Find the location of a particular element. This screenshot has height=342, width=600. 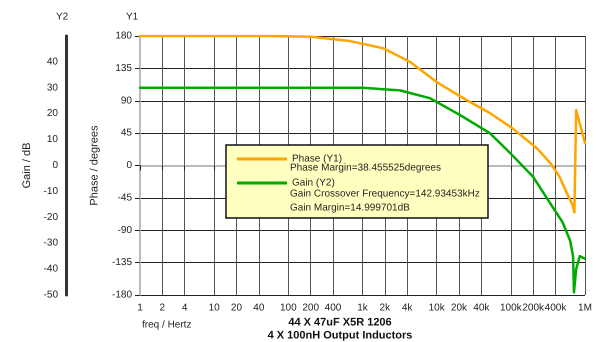

y2-tick-label: 40 is located at coordinates (52, 62).